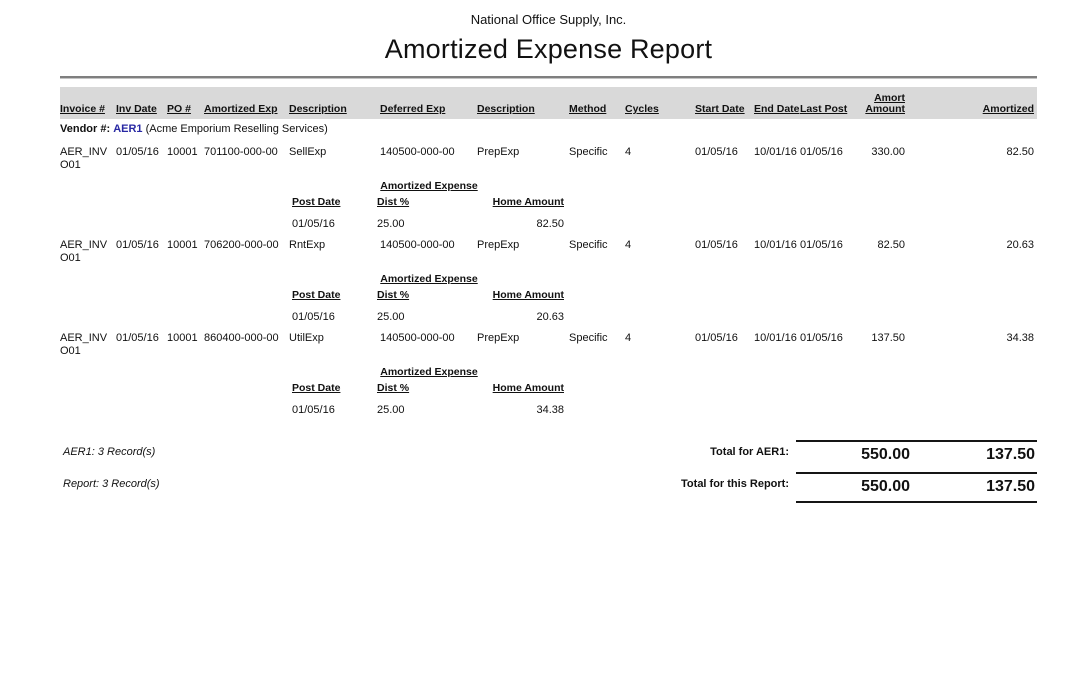 This screenshot has width=1092, height=673. Describe the element at coordinates (109, 452) in the screenshot. I see `vendor-record-count: AER1: 3 Record(s)` at that location.